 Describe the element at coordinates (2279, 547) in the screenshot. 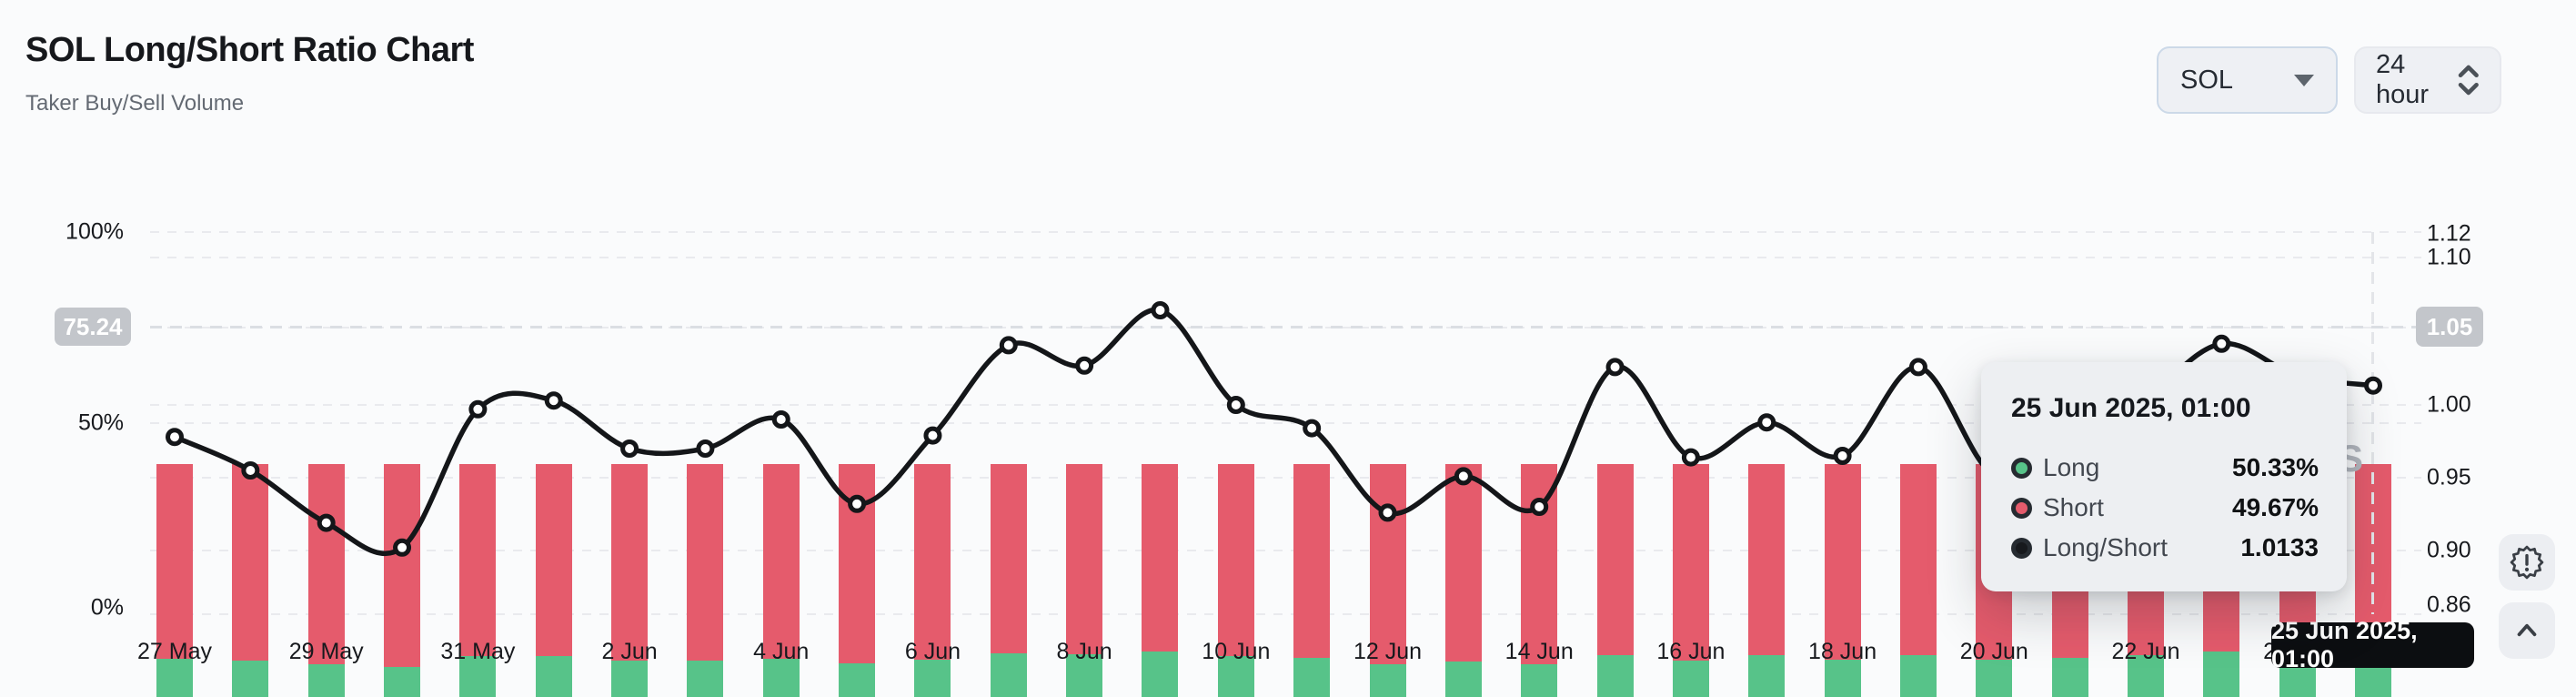

I see `tooltip-series-value: 1.0133` at that location.